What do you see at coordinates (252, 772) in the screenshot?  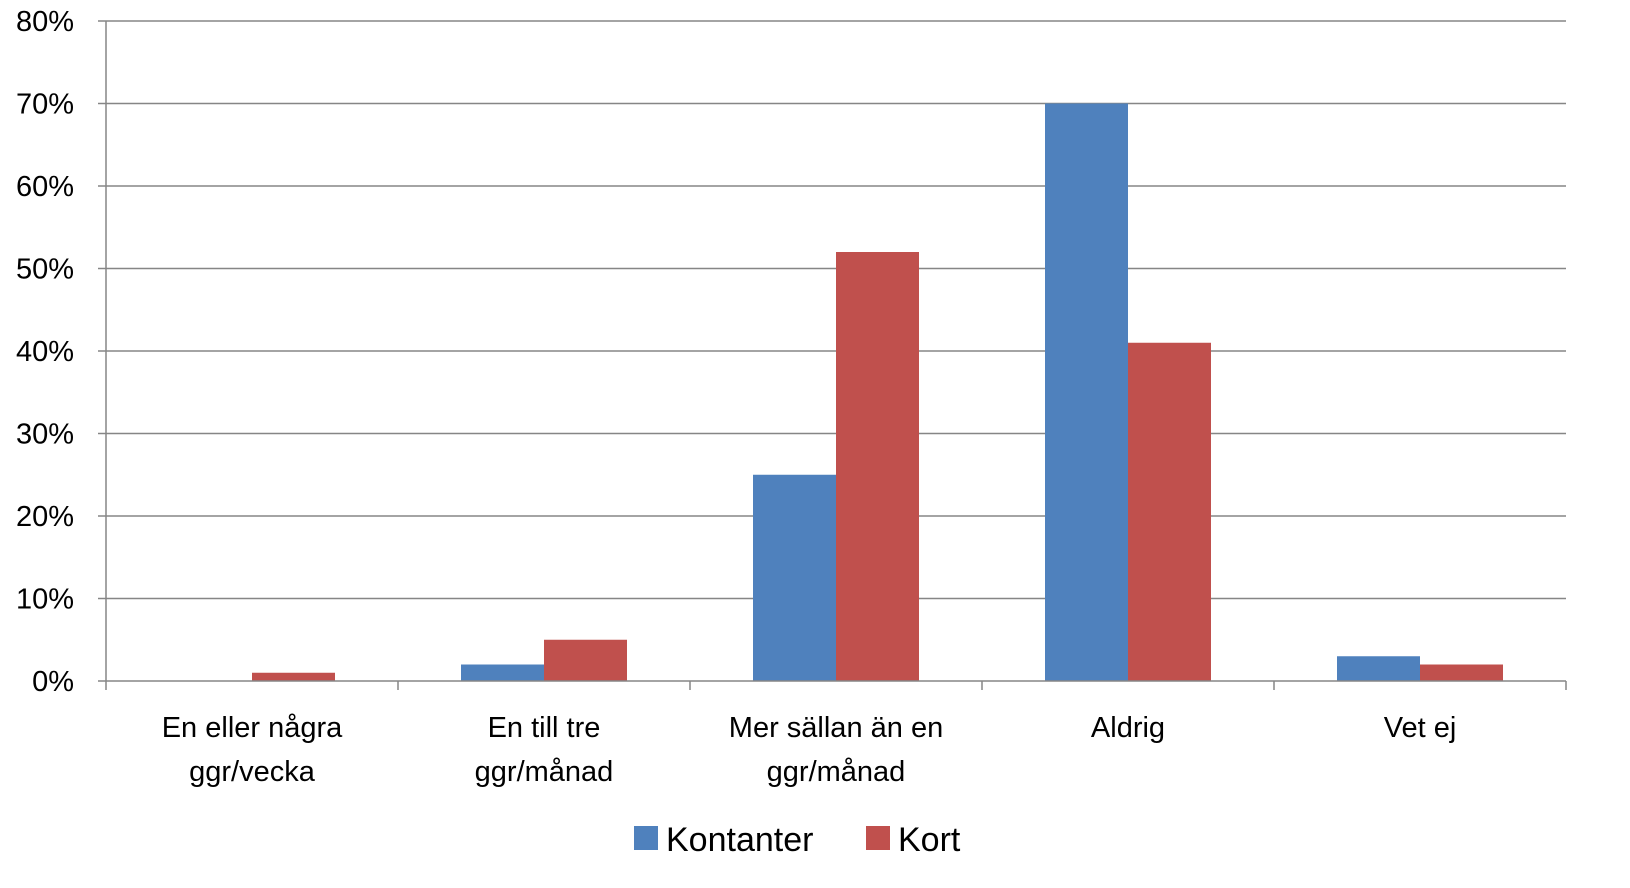 I see `x-category-label-line: ggr/vecka` at bounding box center [252, 772].